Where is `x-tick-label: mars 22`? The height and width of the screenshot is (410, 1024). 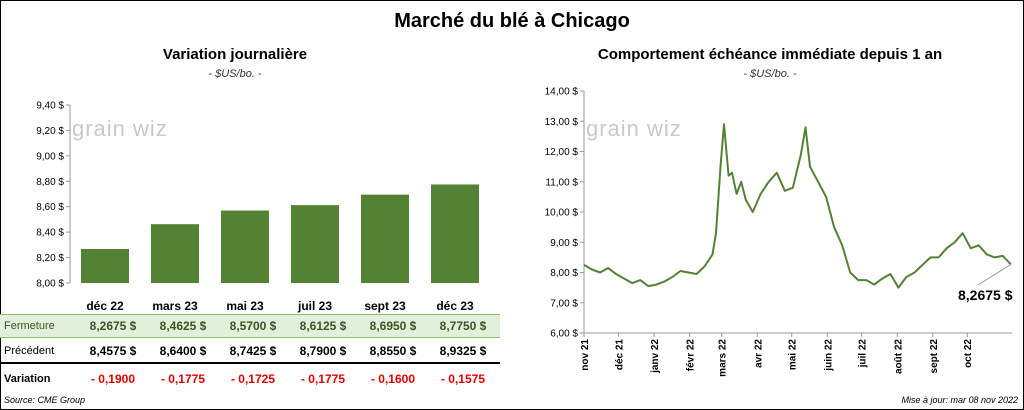 x-tick-label: mars 22 is located at coordinates (723, 358).